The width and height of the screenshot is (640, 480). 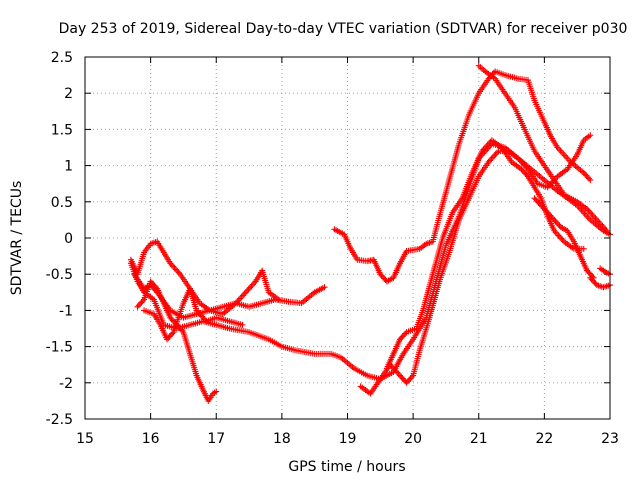 What do you see at coordinates (62, 203) in the screenshot?
I see `y-tick-label: 0.5` at bounding box center [62, 203].